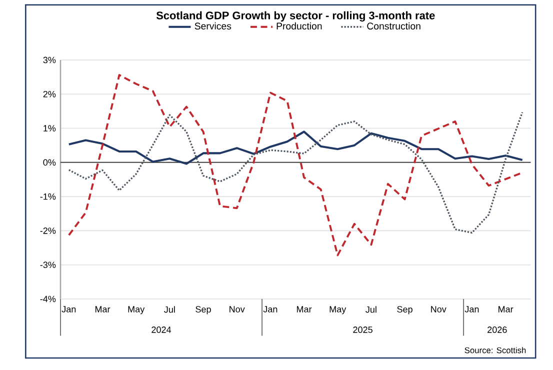 The width and height of the screenshot is (553, 370). What do you see at coordinates (48, 265) in the screenshot?
I see `y-tick-label: -3%` at bounding box center [48, 265].